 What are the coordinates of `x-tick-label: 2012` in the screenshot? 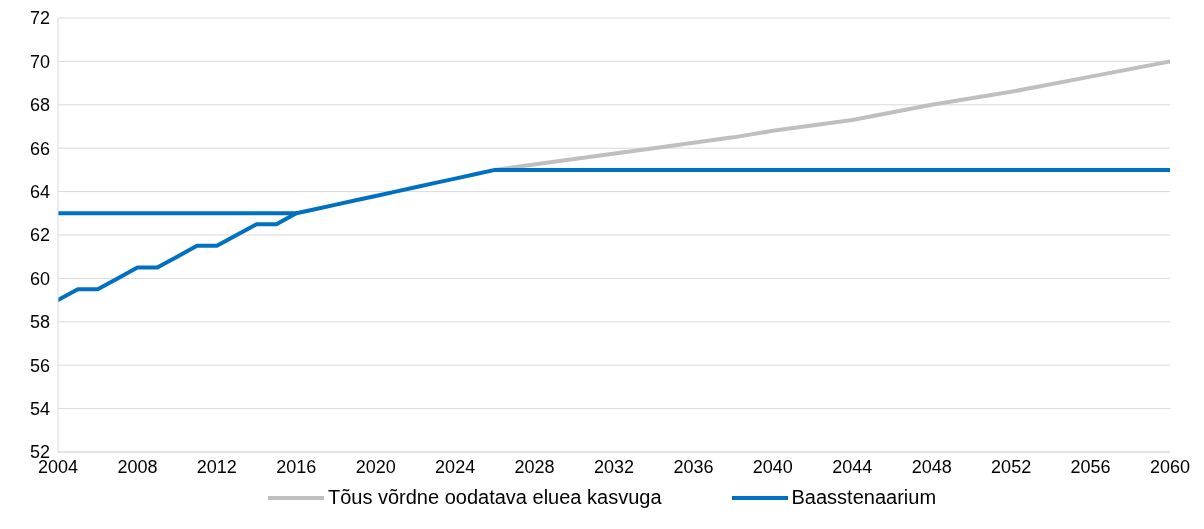 It's located at (216, 466).